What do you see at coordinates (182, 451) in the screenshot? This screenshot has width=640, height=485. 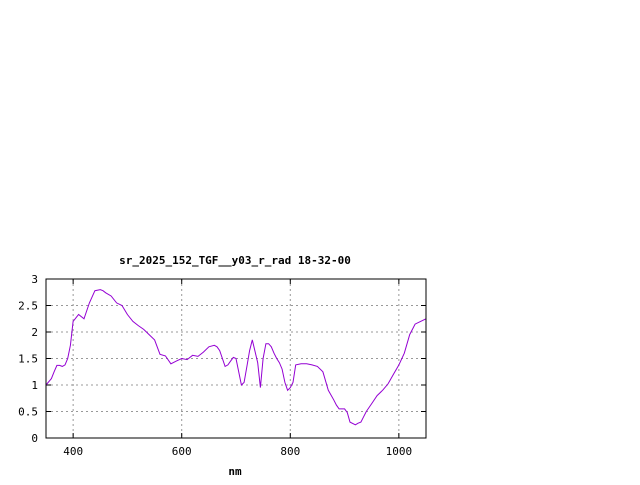 I see `x-tick-label: 600` at bounding box center [182, 451].